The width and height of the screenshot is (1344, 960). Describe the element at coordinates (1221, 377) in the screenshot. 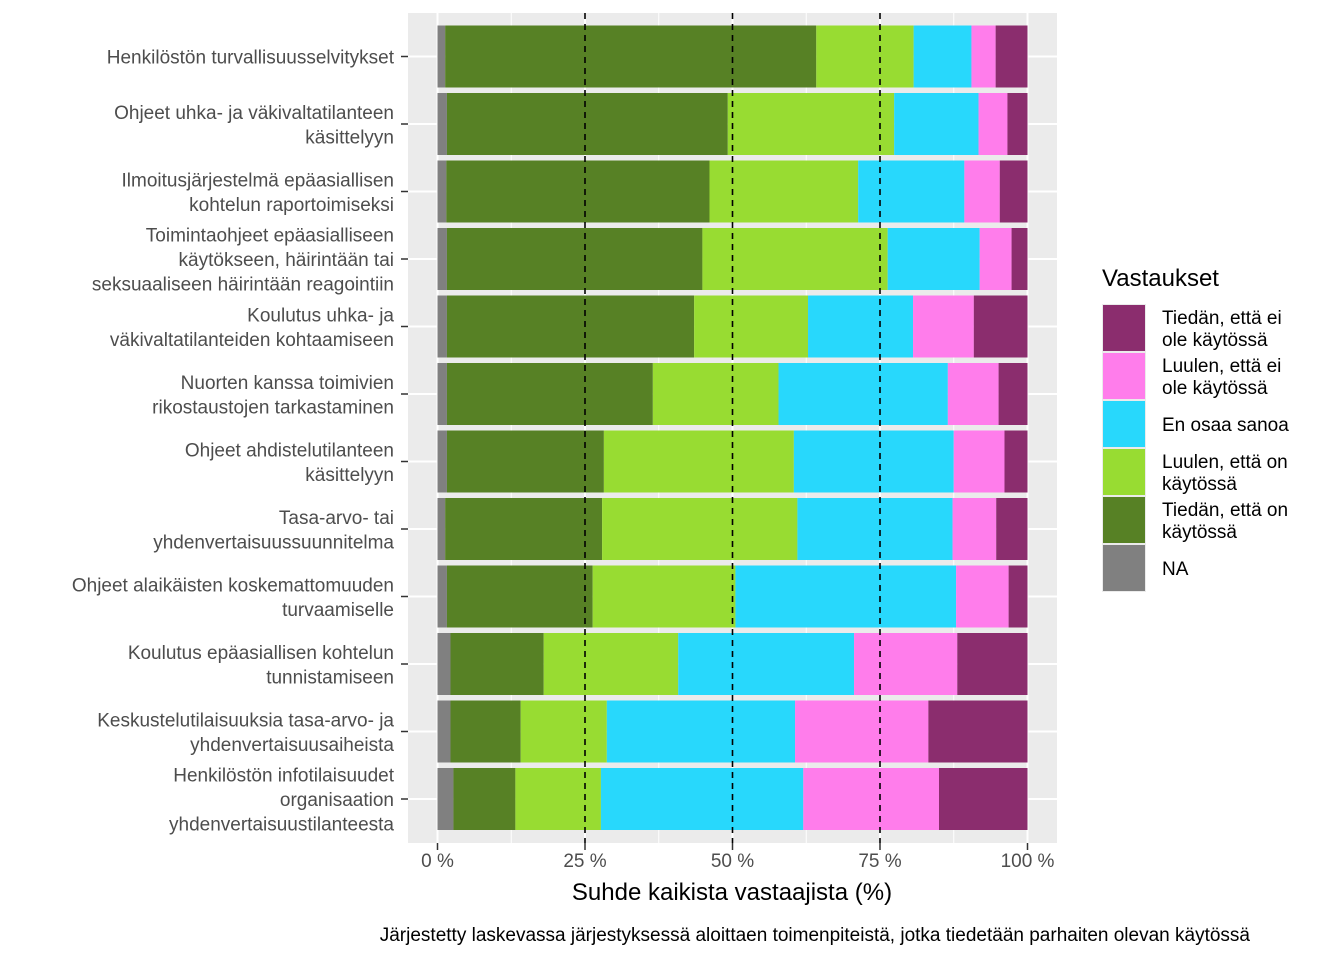

I see `legend-label: Luulen, että ei ole käytössä` at that location.